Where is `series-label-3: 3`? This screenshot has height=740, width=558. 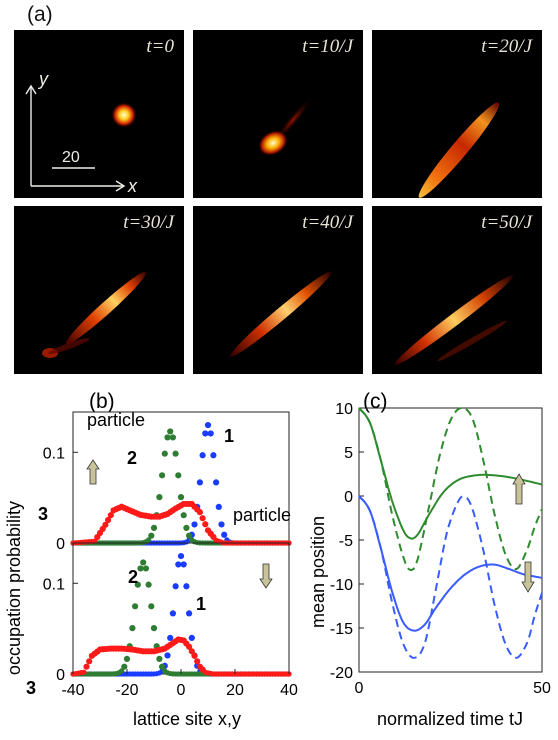 series-label-3: 3 is located at coordinates (31, 688).